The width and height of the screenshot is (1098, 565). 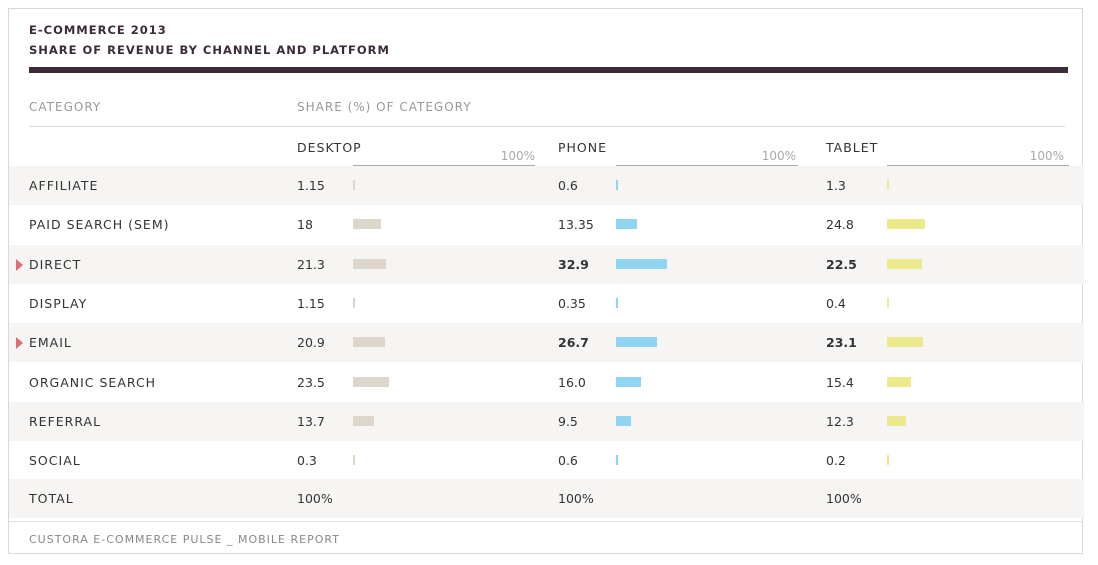 I want to click on tablet-bar-referral, so click(x=897, y=421).